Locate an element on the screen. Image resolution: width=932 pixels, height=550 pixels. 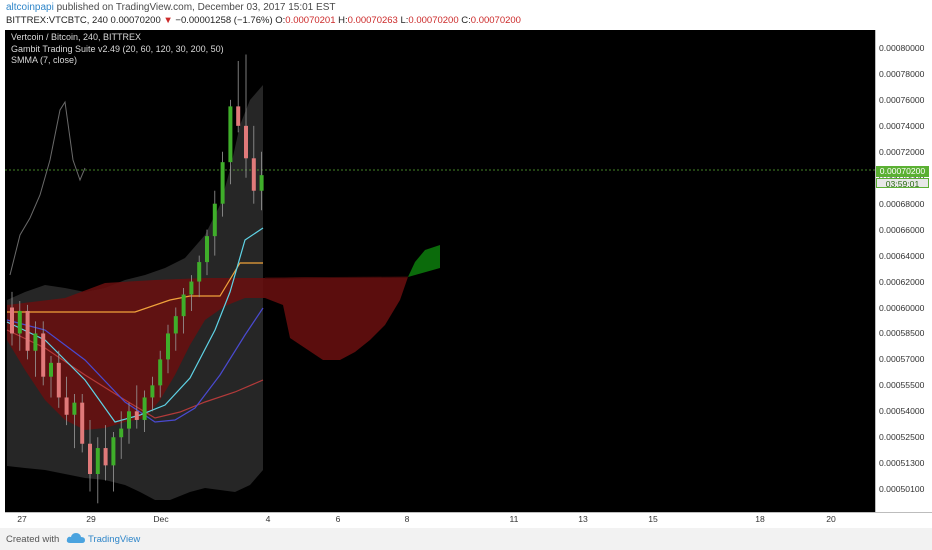
slow-ma-red is located at coordinates (135, 374).